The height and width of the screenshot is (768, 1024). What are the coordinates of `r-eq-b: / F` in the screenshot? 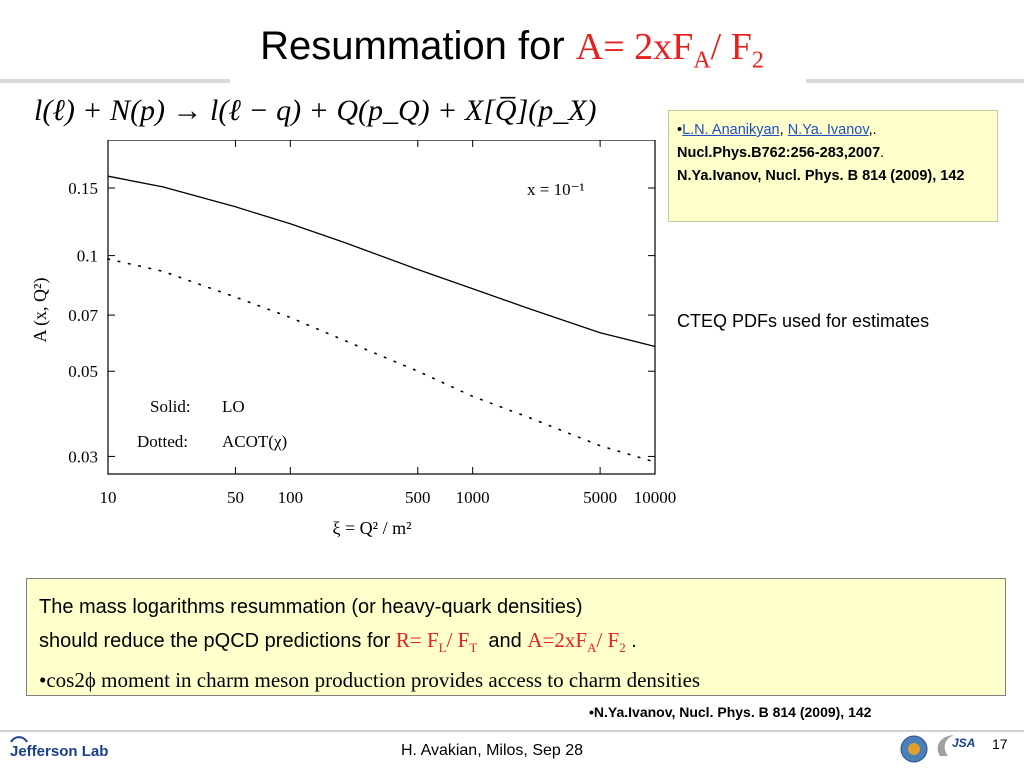 It's located at (458, 640).